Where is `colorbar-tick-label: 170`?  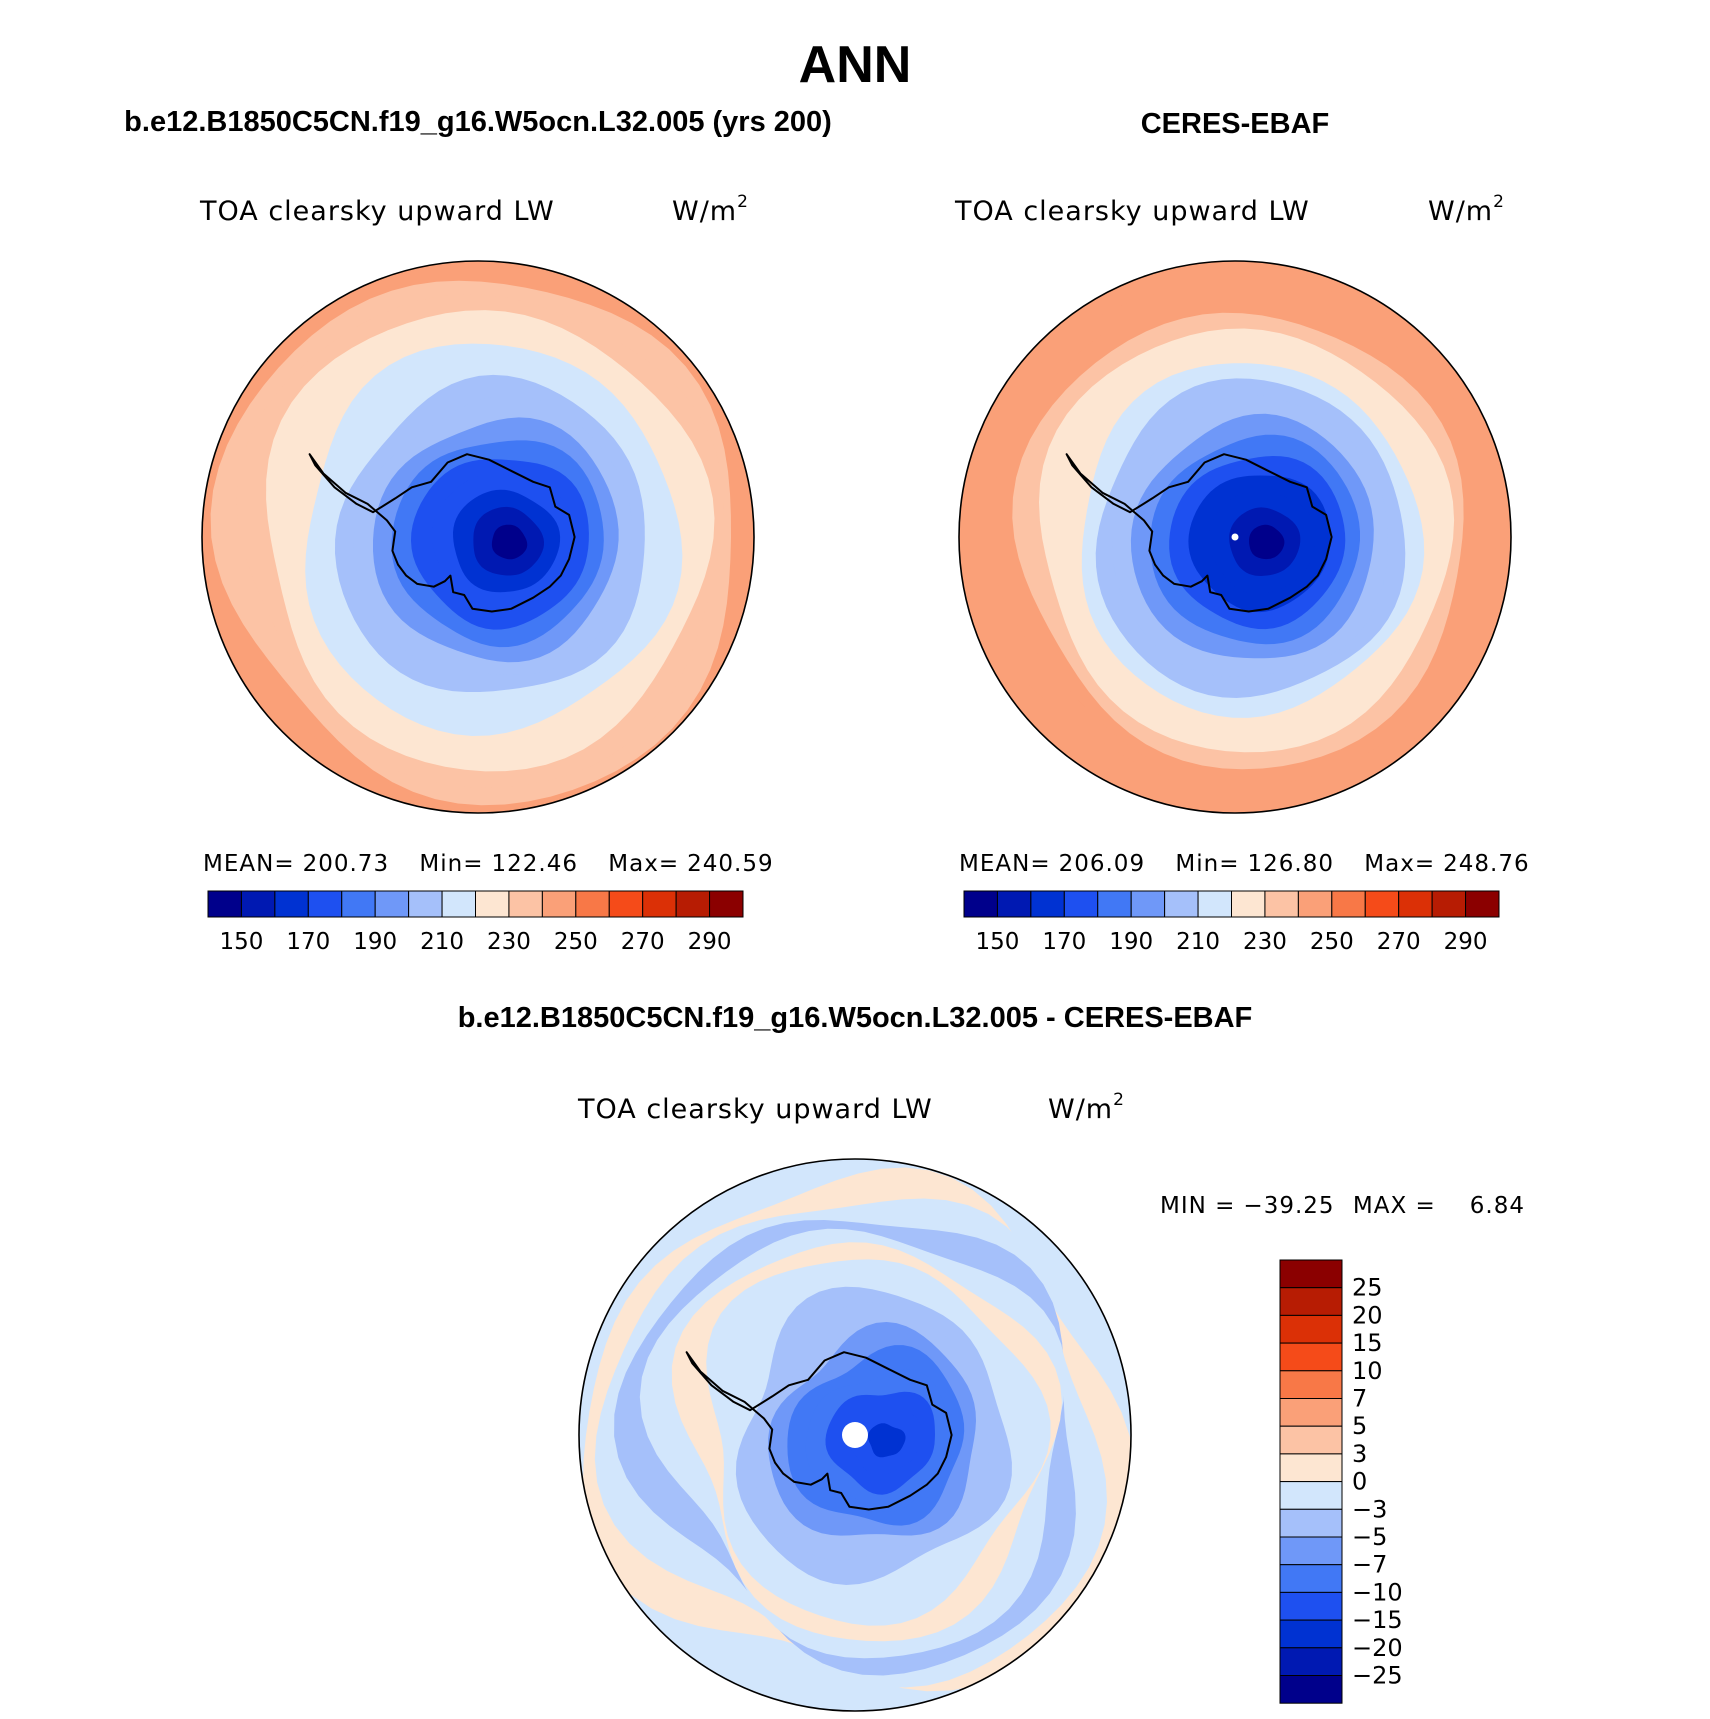
colorbar-tick-label: 170 is located at coordinates (308, 942).